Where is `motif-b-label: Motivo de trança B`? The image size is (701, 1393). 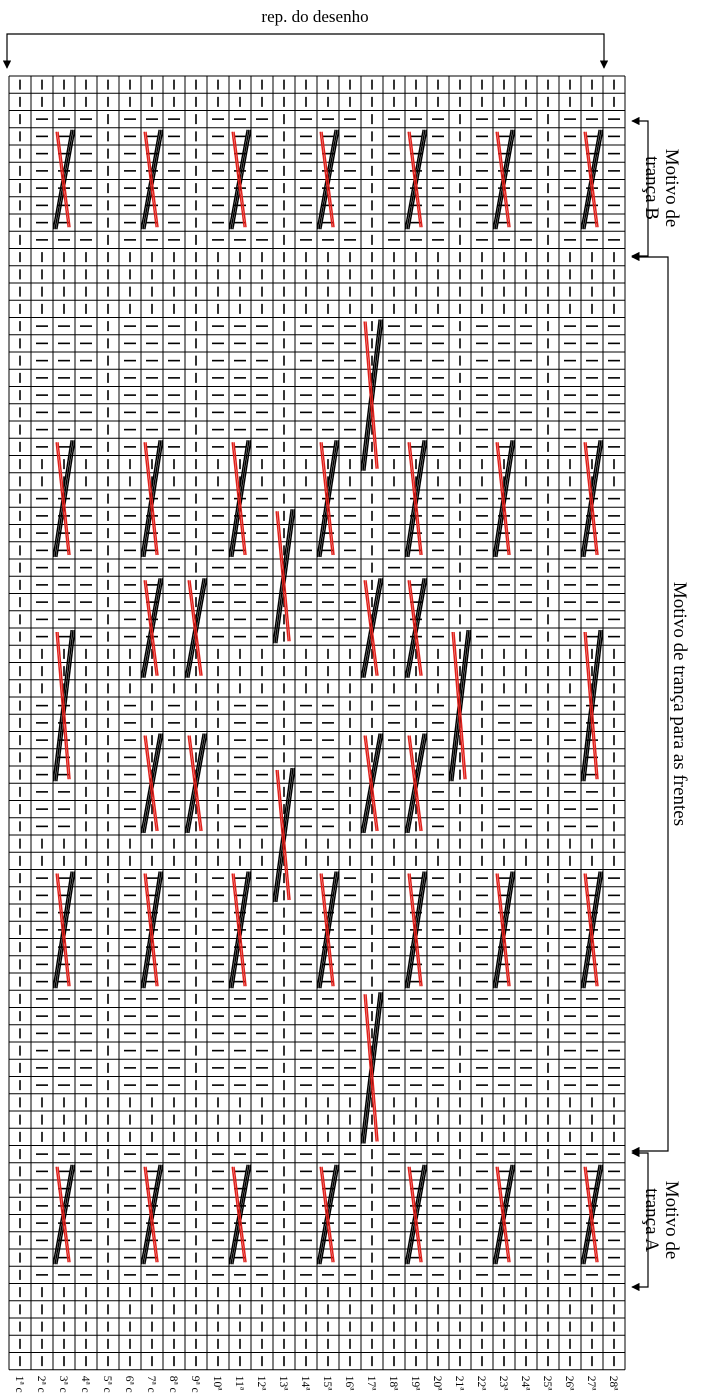
motif-b-label: Motivo de trança B is located at coordinates (661, 188).